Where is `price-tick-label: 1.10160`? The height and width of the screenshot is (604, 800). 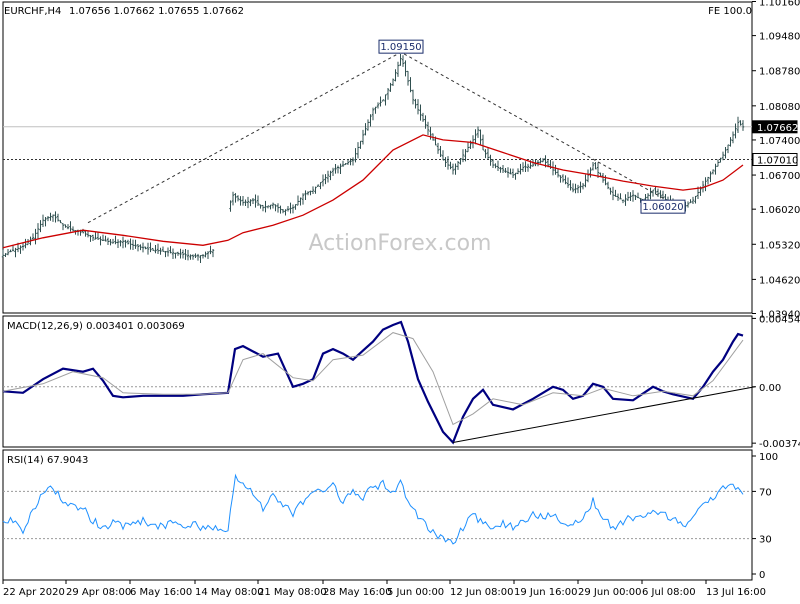
price-tick-label: 1.10160 is located at coordinates (779, 4).